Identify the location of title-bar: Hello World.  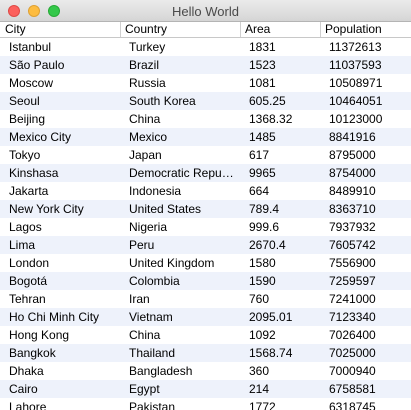
(205, 11).